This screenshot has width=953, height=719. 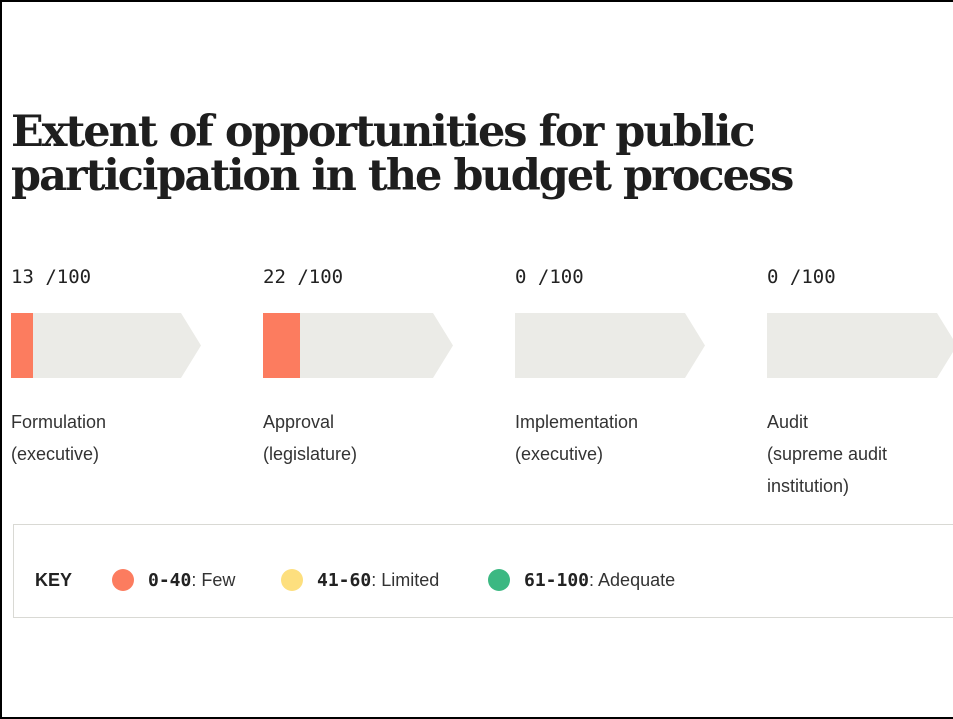 I want to click on stage-label: Audit (supreme audit institution), so click(x=860, y=454).